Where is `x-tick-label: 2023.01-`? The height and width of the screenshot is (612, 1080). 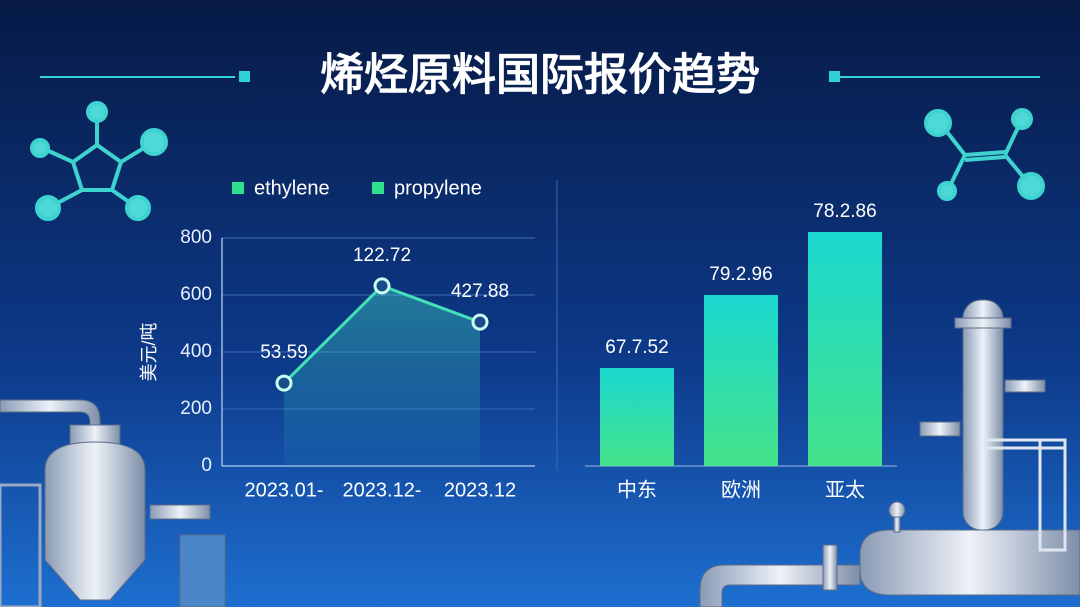 x-tick-label: 2023.01- is located at coordinates (284, 490).